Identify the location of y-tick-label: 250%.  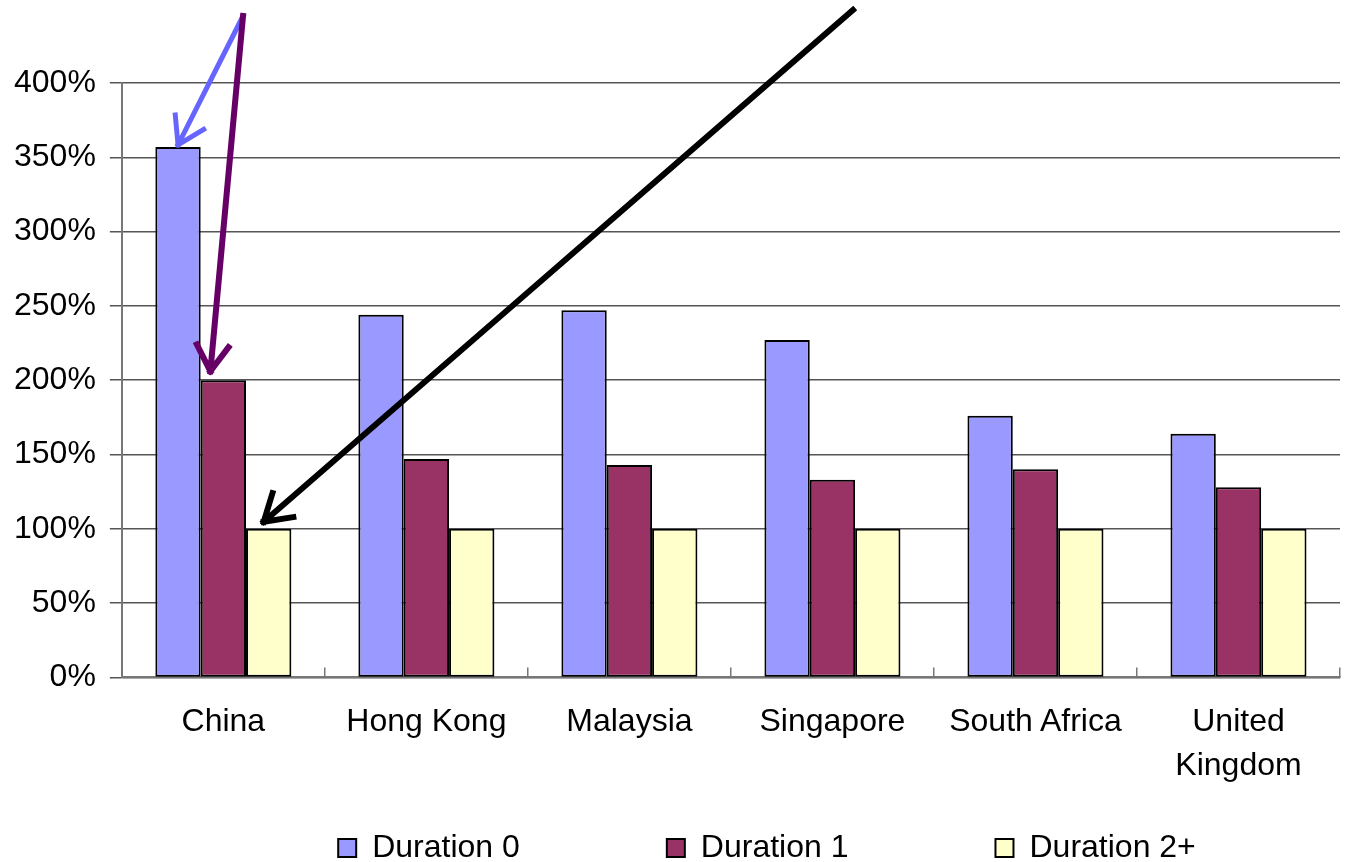
(55, 303).